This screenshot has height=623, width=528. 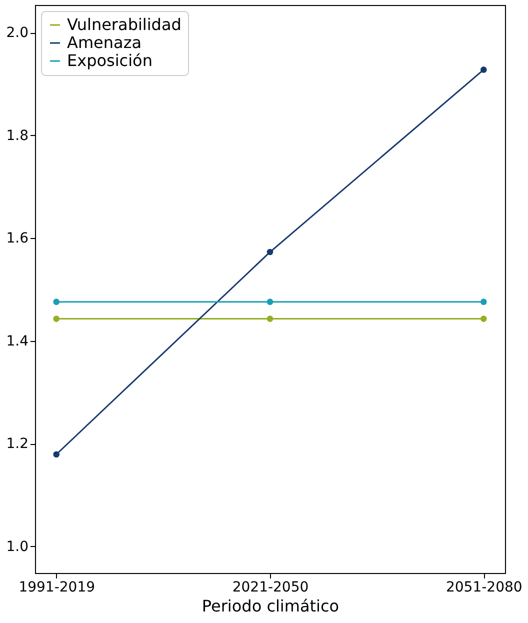 I want to click on legend-label: Vulnerabilidad, so click(x=124, y=24).